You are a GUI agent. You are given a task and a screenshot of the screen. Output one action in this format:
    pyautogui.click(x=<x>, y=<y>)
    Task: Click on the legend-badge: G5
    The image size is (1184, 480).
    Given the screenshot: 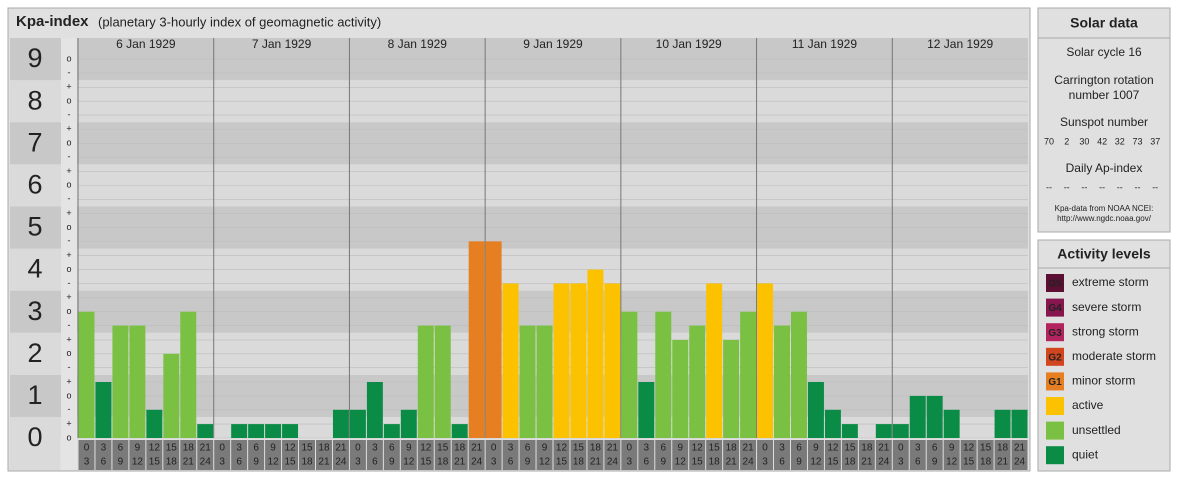 What is the action you would take?
    pyautogui.click(x=1055, y=284)
    